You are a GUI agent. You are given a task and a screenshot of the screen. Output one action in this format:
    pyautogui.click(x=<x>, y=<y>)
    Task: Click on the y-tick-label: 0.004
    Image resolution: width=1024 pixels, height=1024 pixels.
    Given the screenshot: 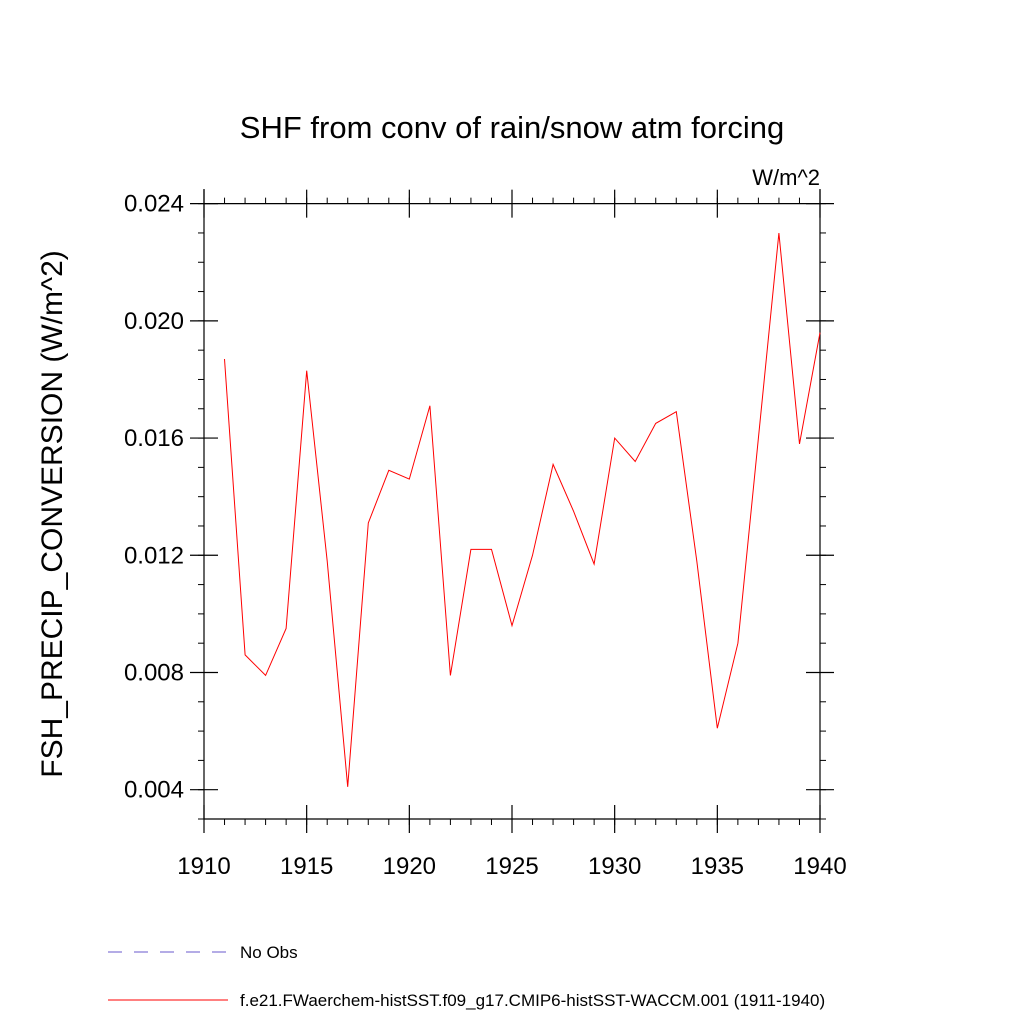 What is the action you would take?
    pyautogui.click(x=154, y=790)
    